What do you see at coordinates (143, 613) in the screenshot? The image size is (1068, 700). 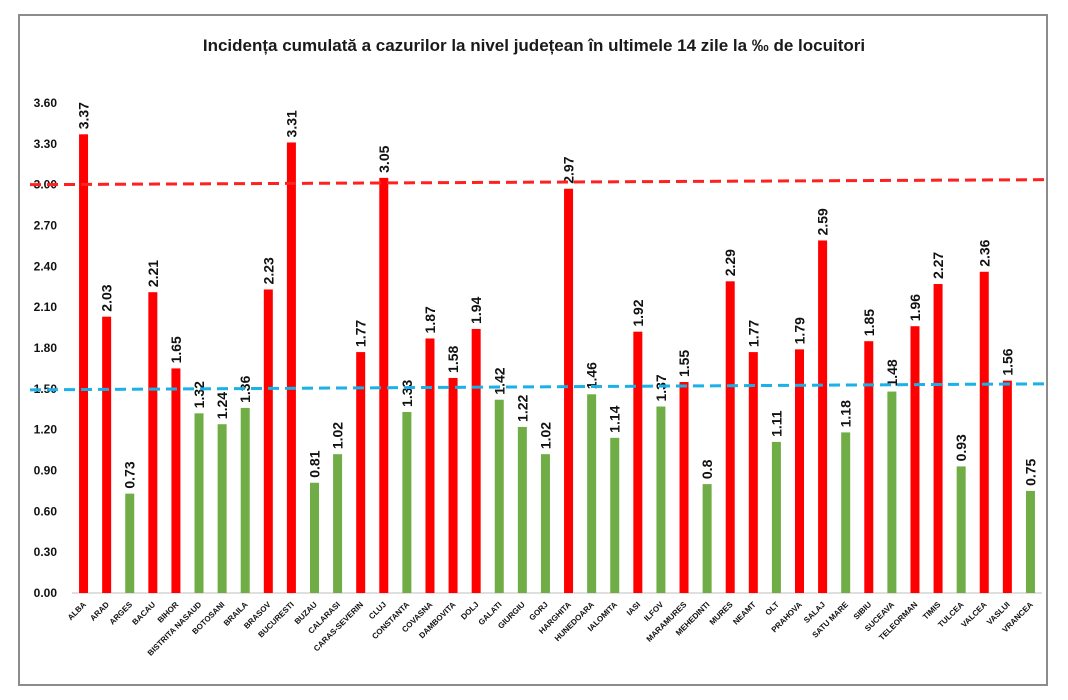 I see `x-tick-label: BACAU` at bounding box center [143, 613].